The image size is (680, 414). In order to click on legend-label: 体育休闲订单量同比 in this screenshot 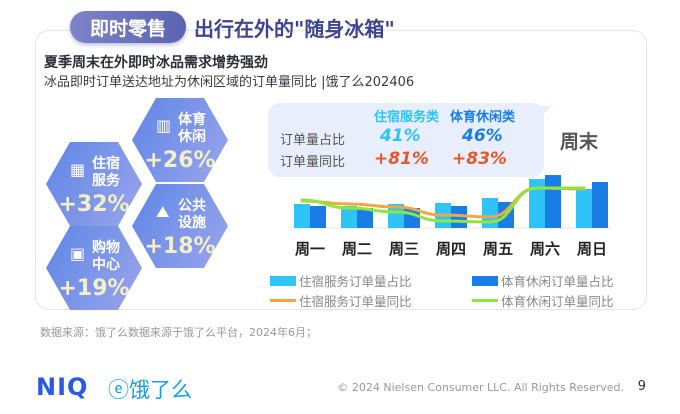, I will do `click(557, 301)`.